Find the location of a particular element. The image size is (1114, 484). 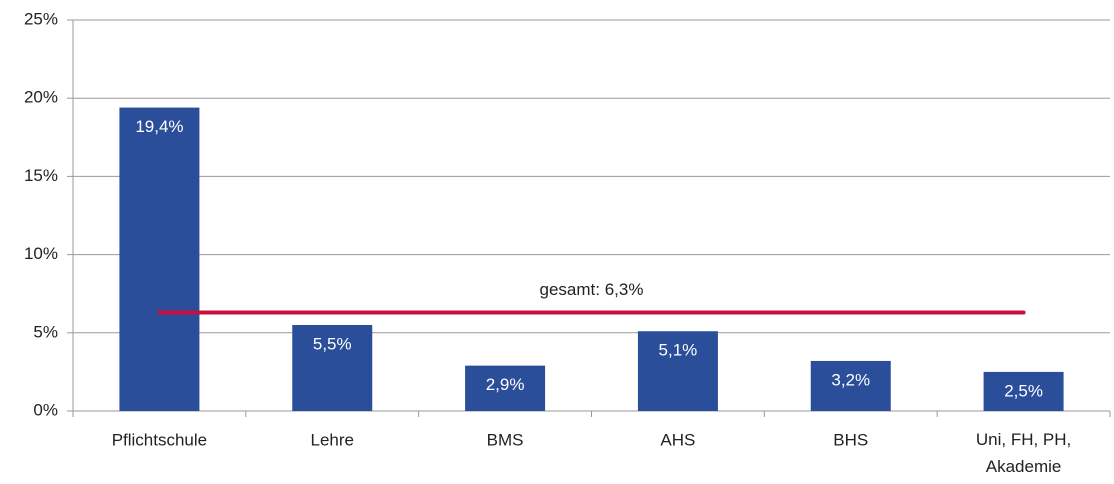

x-tick-label: BMS is located at coordinates (505, 439).